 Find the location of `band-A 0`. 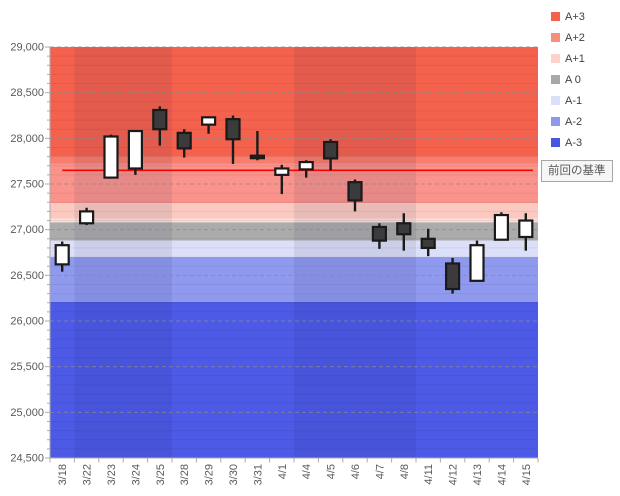

band-A 0 is located at coordinates (294, 231).